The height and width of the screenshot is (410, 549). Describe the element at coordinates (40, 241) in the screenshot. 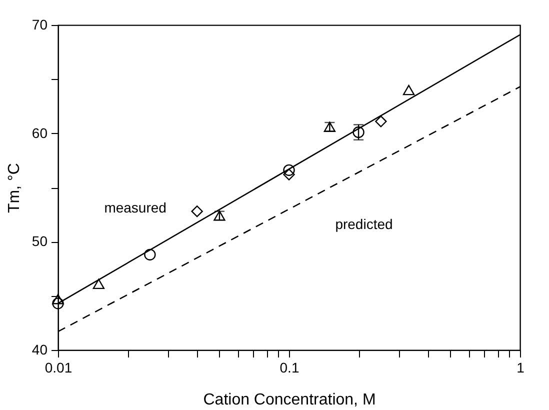

I see `y-tick-label: 50` at that location.